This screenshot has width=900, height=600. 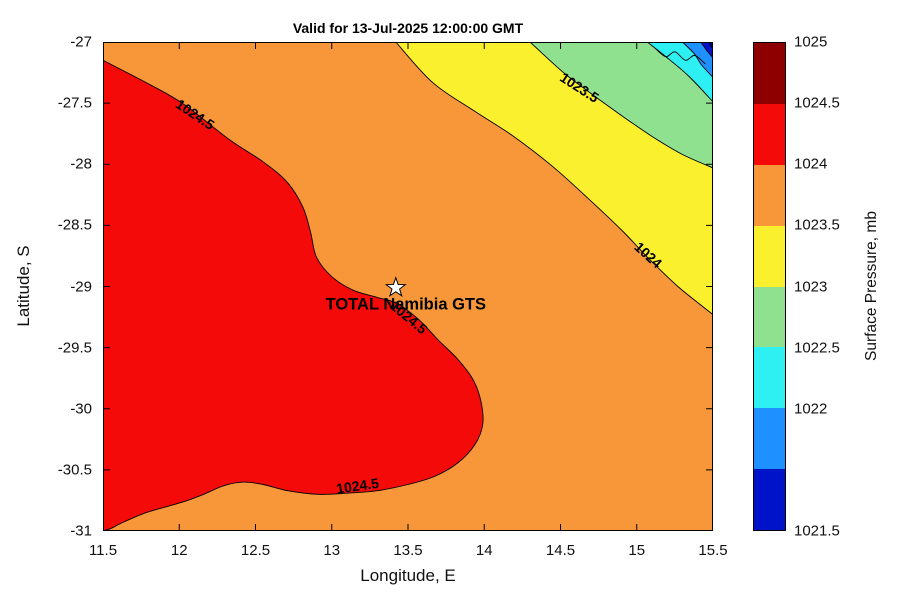 I want to click on contour-line-corner-squiggle, so click(x=680, y=56).